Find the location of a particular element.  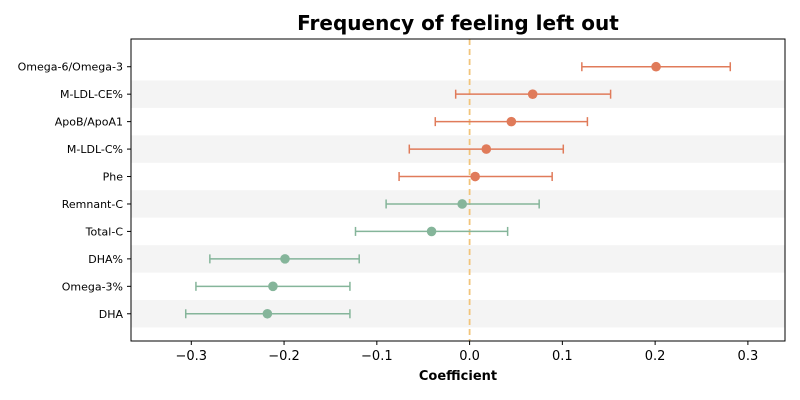

y-tick-label: Omega-3% is located at coordinates (92, 286).